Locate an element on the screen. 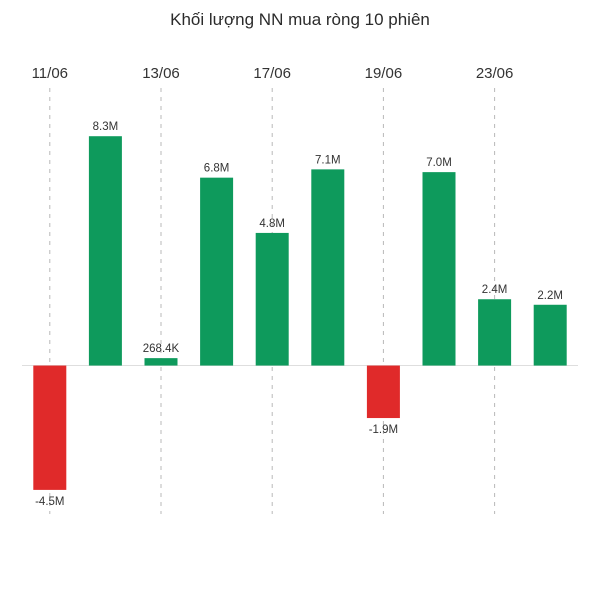 Image resolution: width=600 pixels, height=600 pixels. data-label: 268.4K is located at coordinates (161, 349).